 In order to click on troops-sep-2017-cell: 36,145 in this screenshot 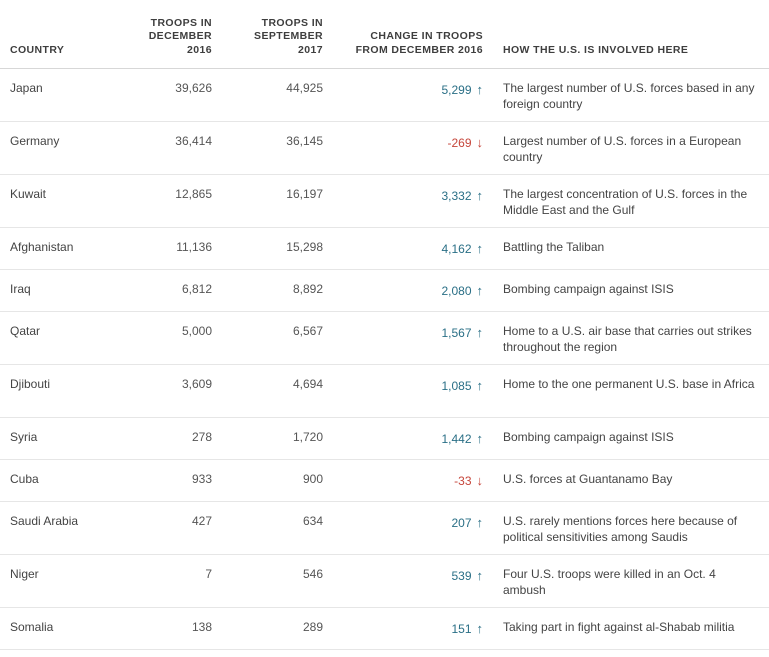, I will do `click(304, 141)`.